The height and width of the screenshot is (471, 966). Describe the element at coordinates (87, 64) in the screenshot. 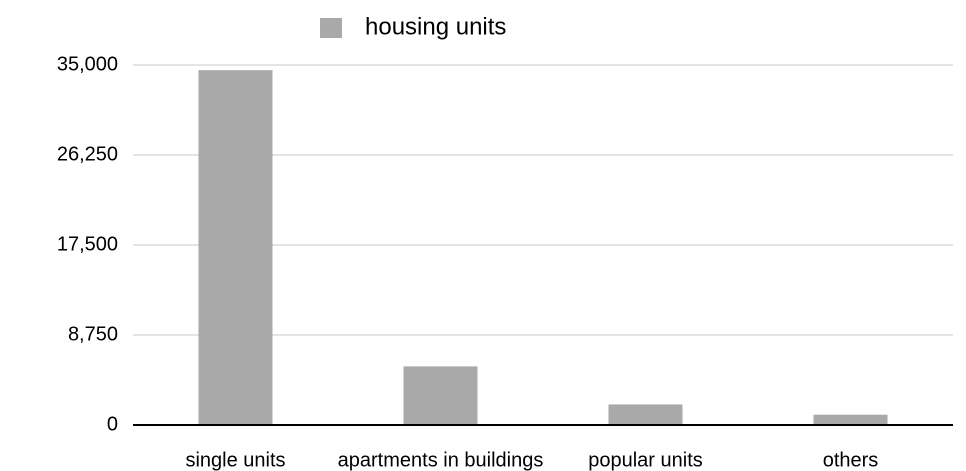

I see `y-tick-label: 35,000` at that location.